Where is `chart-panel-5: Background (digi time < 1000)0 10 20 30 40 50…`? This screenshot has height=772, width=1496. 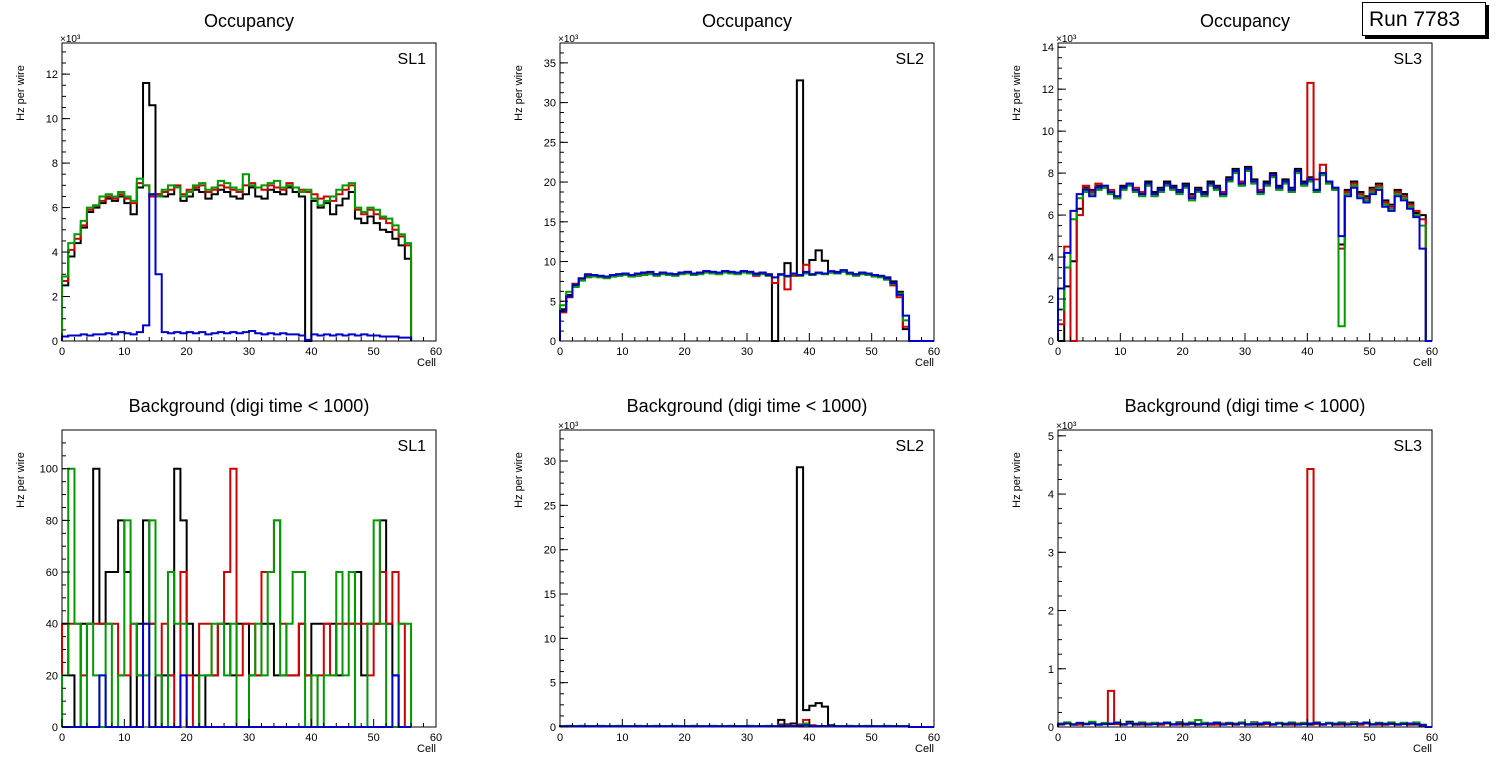
chart-panel-5: Background (digi time < 1000)0 10 20 30 40 50… is located at coordinates (726, 575).